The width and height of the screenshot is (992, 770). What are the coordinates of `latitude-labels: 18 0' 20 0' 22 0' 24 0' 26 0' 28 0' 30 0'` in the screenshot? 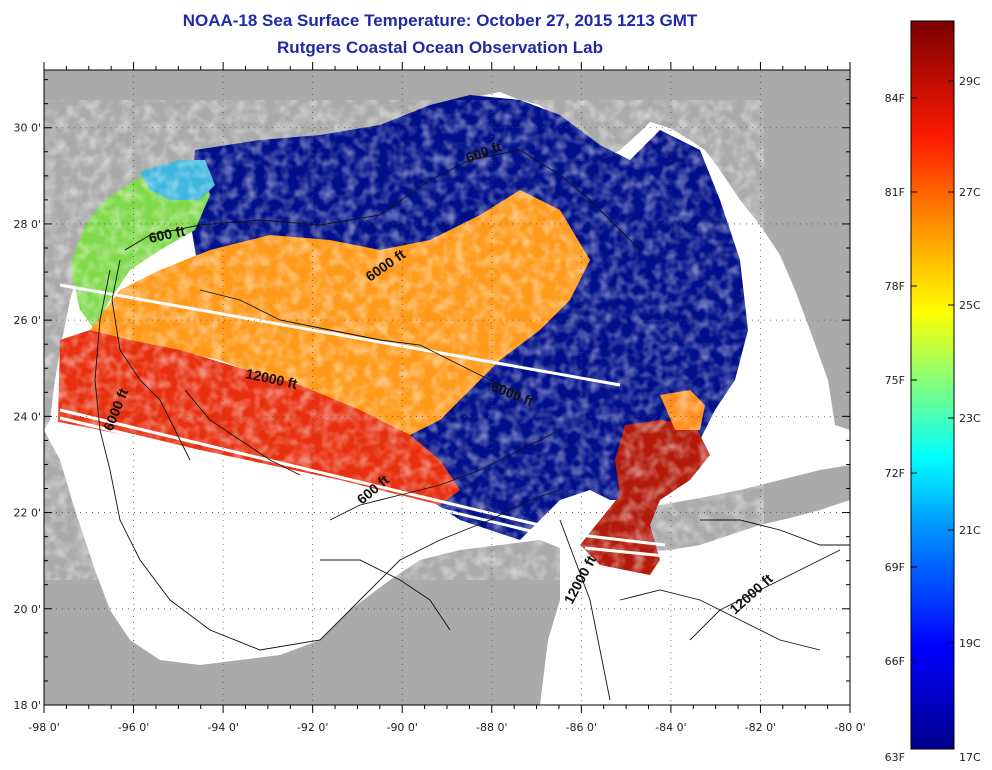 It's located at (27, 417).